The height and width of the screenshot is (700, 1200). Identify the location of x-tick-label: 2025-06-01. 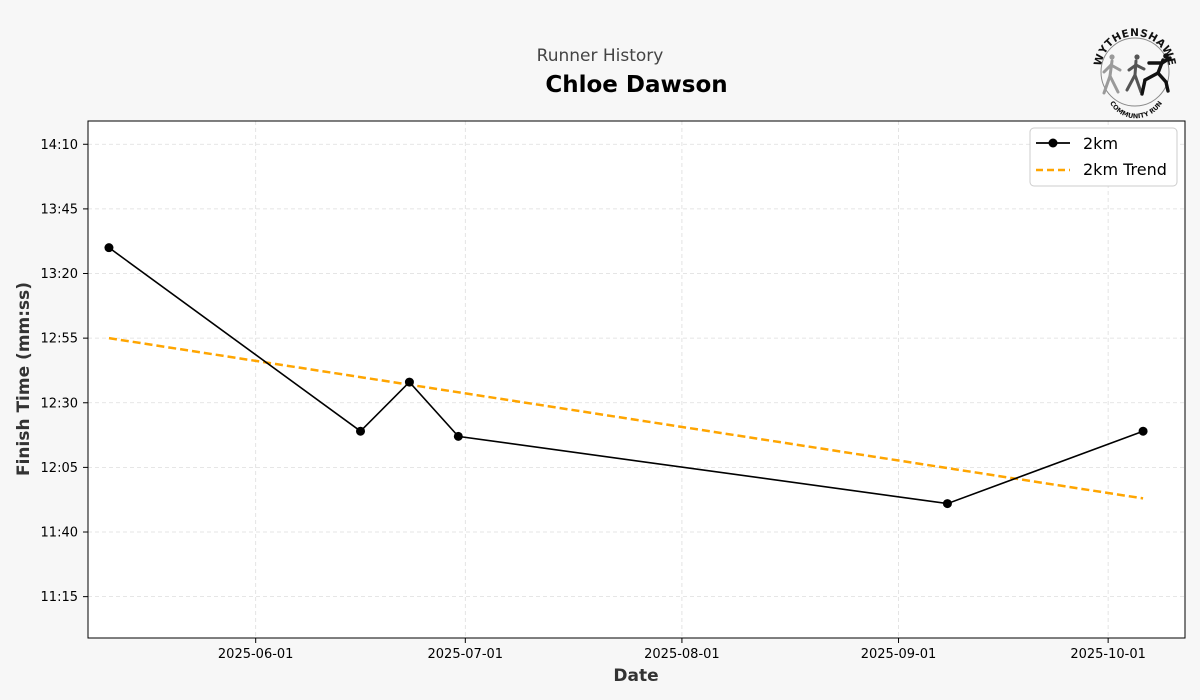
(256, 654).